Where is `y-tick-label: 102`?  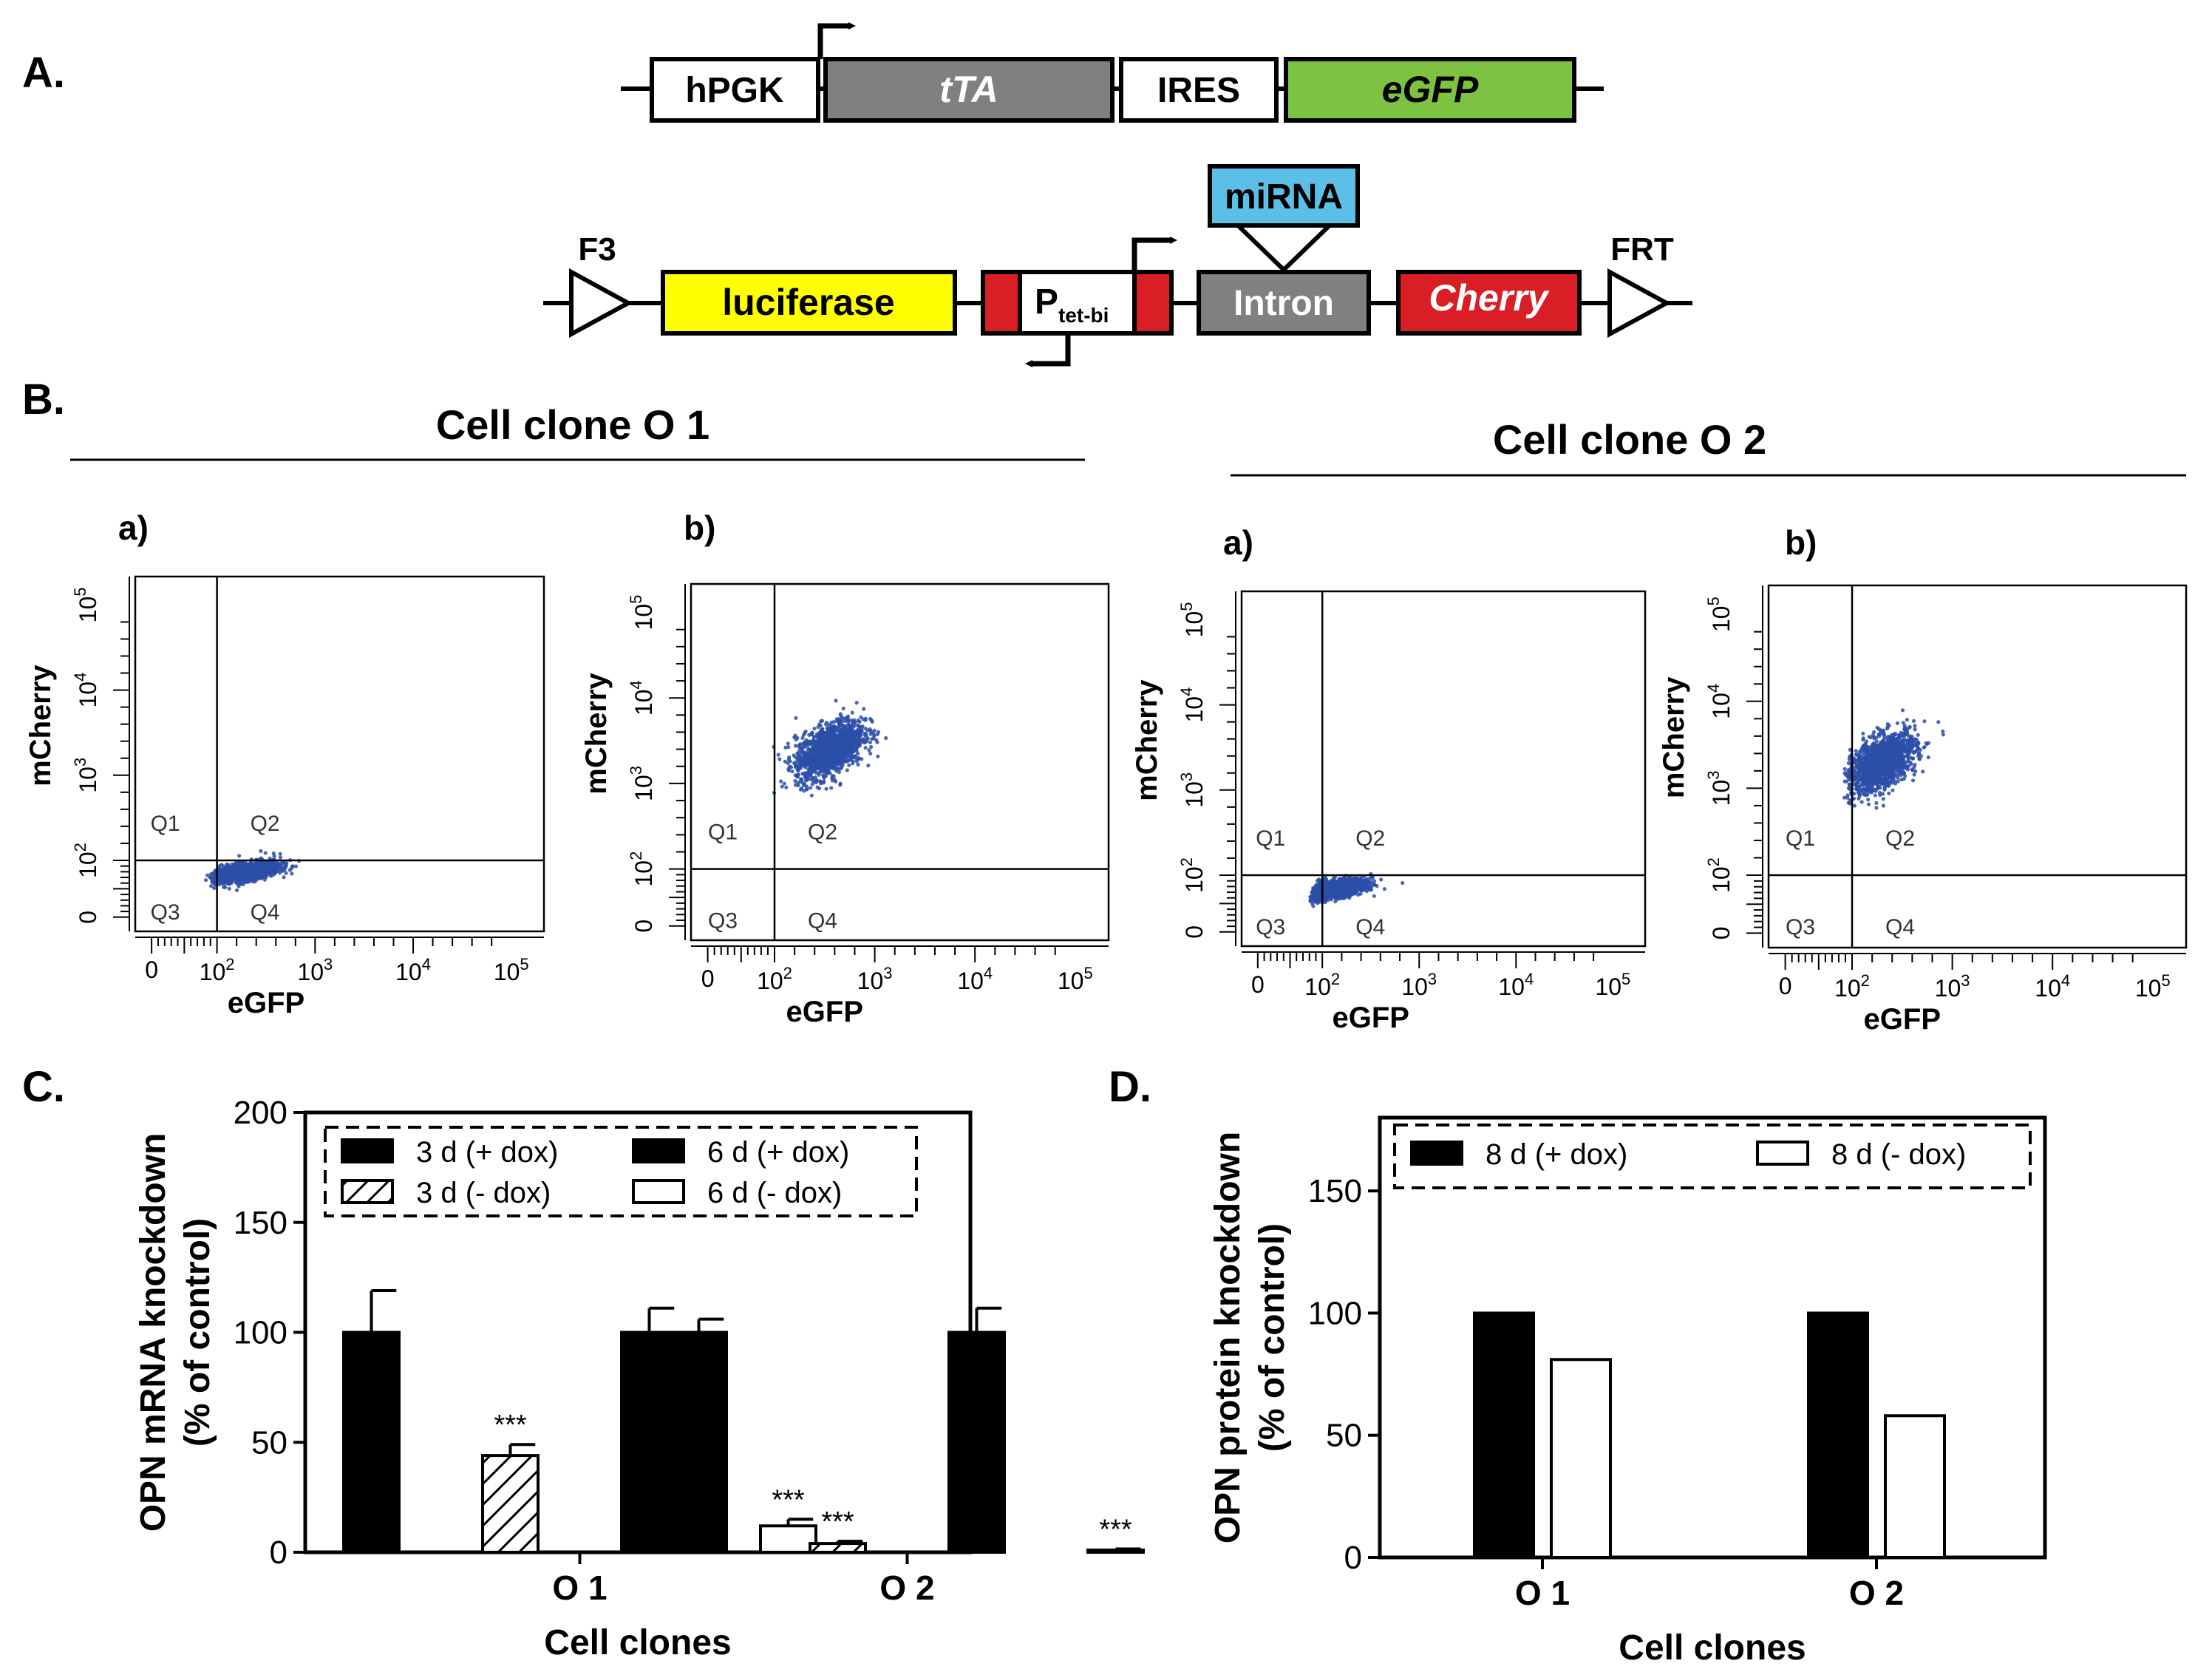
y-tick-label: 102 is located at coordinates (1192, 875).